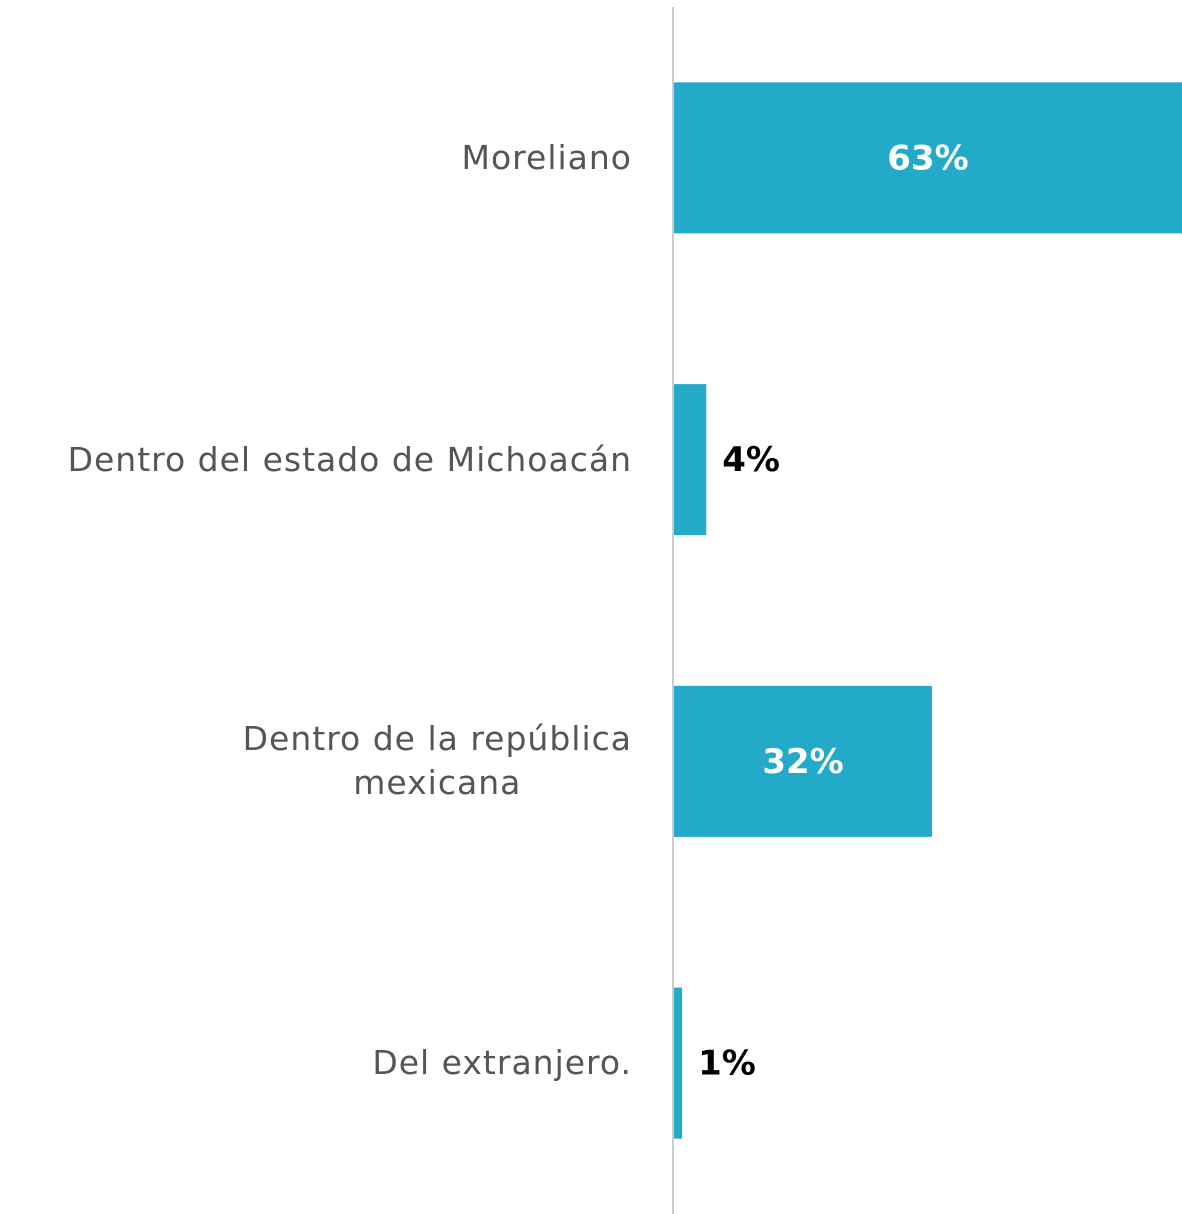 The height and width of the screenshot is (1214, 1182). I want to click on value-label: 32%, so click(802, 762).